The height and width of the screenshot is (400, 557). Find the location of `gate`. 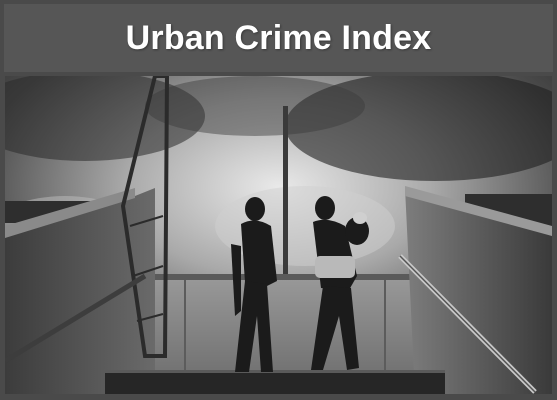

gate is located at coordinates (145, 217).